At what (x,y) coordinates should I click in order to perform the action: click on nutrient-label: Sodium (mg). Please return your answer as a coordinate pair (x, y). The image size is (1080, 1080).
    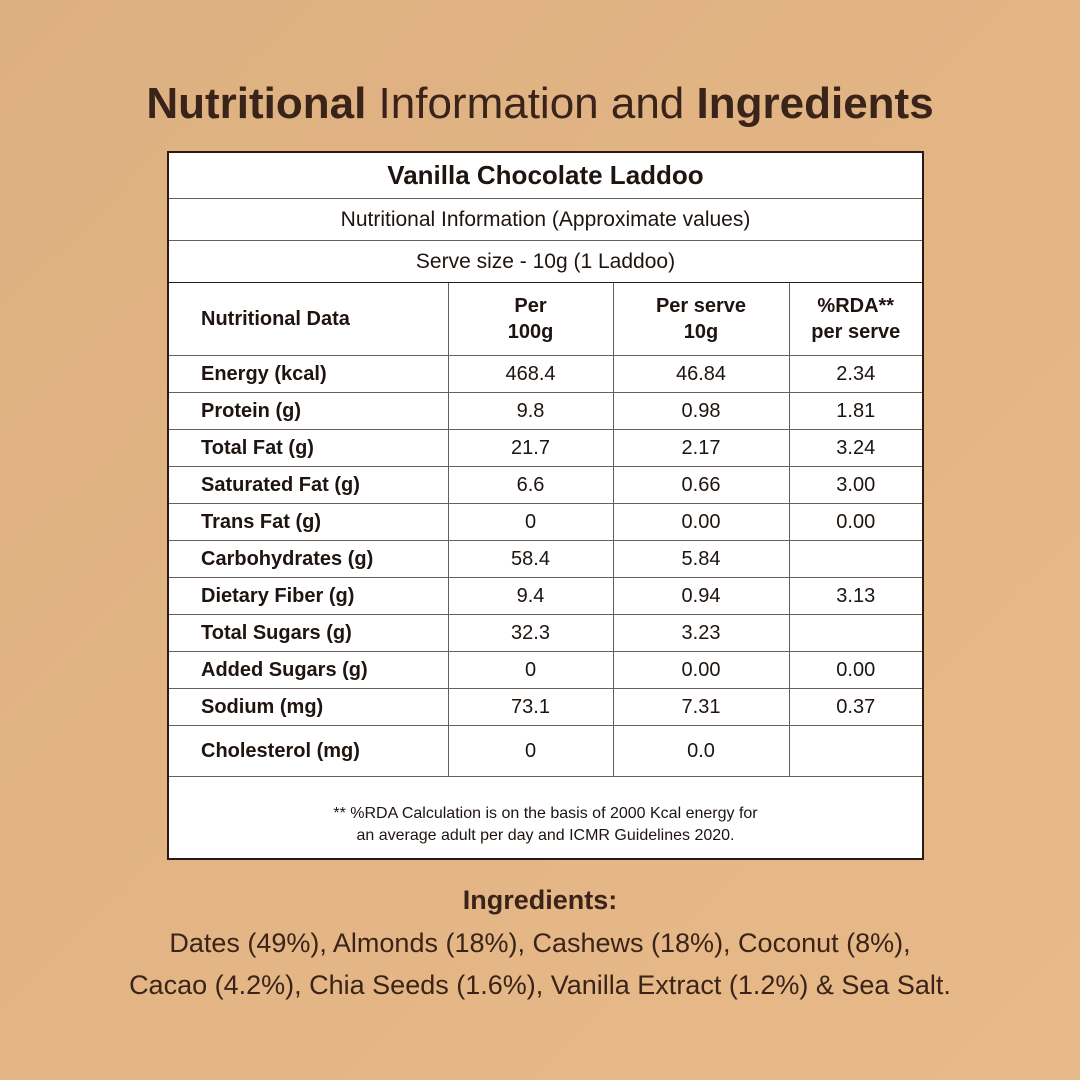
    Looking at the image, I should click on (309, 707).